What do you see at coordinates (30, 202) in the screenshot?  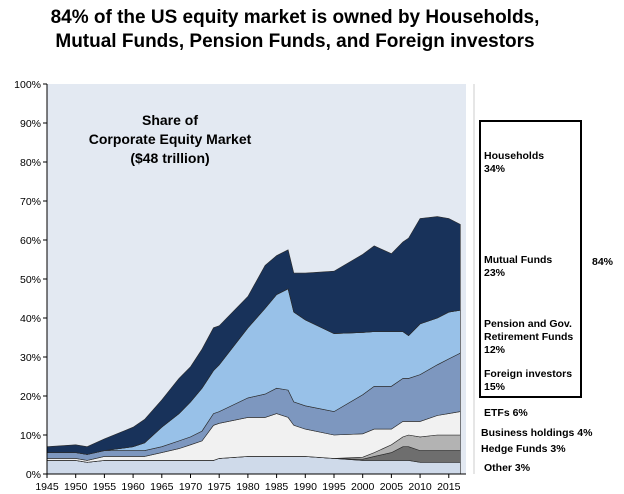 I see `y-tick-label: 70%` at bounding box center [30, 202].